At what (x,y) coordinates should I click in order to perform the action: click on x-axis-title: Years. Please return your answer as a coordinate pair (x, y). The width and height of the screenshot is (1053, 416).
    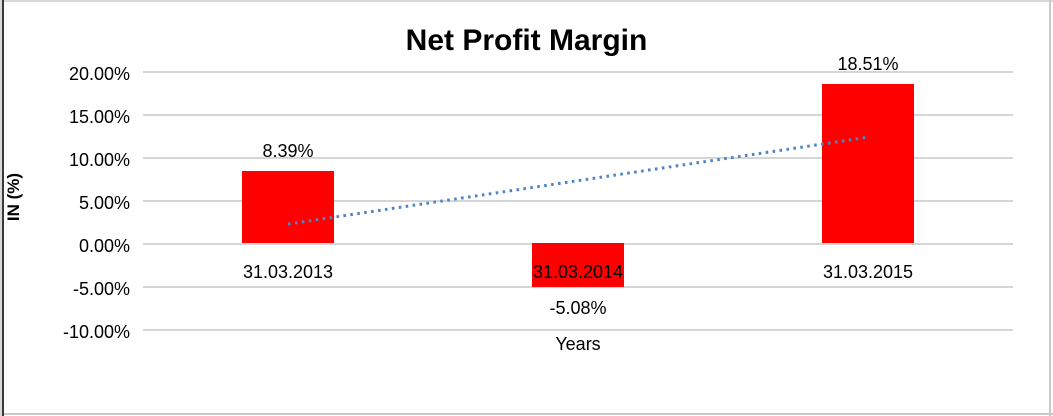
    Looking at the image, I should click on (578, 344).